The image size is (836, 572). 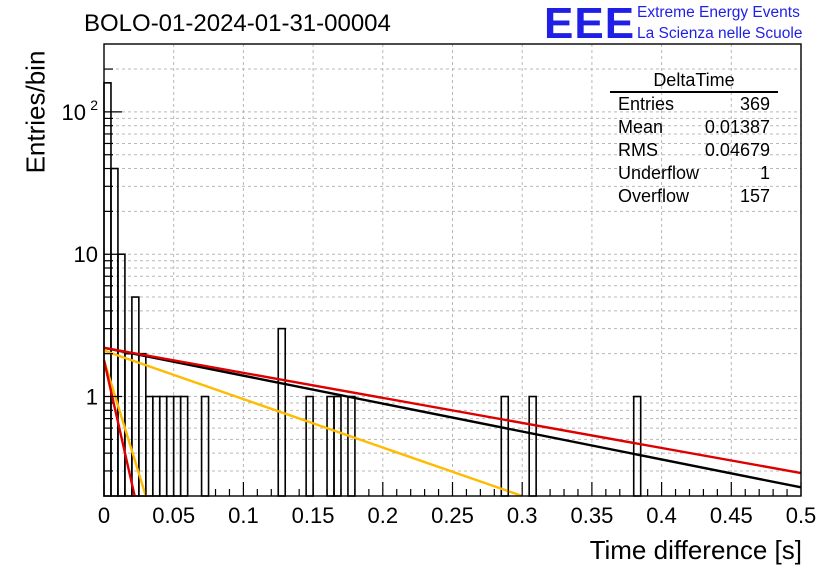 I want to click on stats-row-rms: RMS 0.04679, so click(x=694, y=150).